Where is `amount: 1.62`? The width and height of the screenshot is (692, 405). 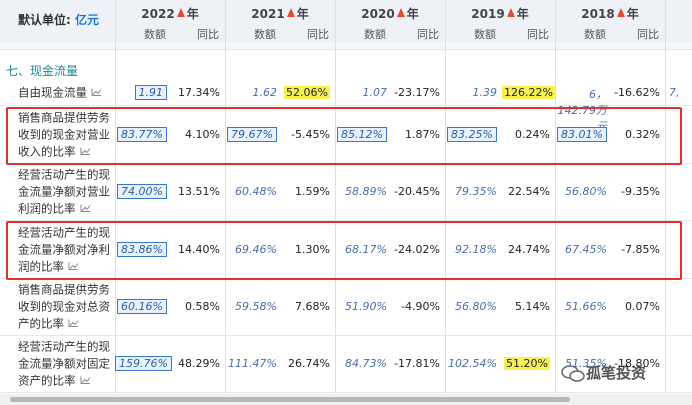
amount: 1.62 is located at coordinates (265, 92).